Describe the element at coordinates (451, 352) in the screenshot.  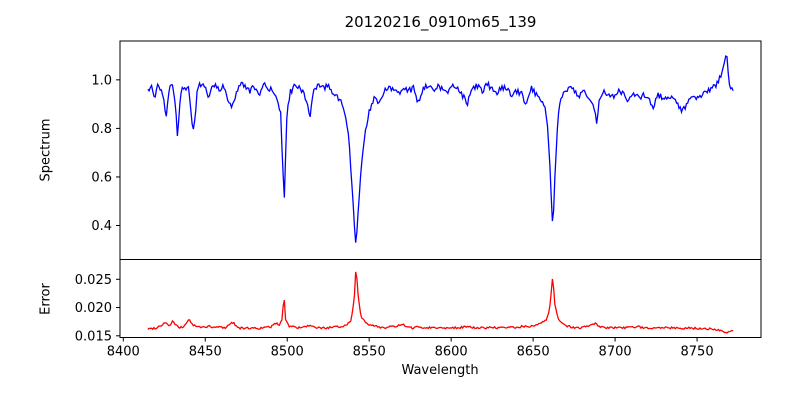
I see `x-axis-tick-label: 8600` at that location.